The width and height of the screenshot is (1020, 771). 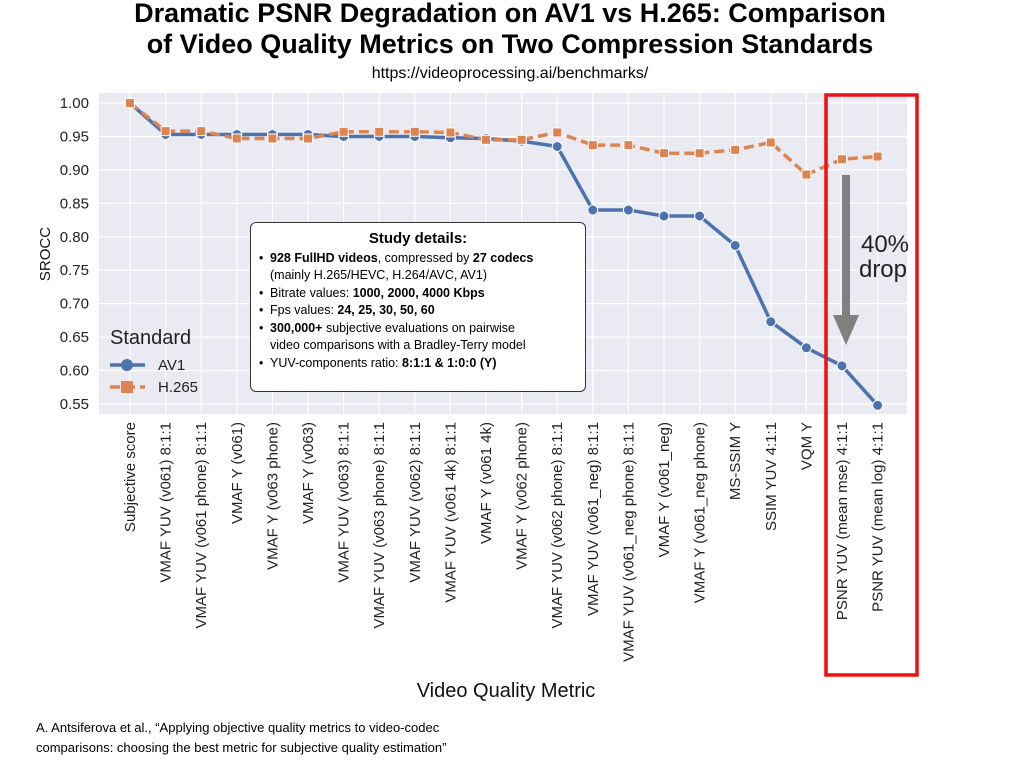 What do you see at coordinates (74, 304) in the screenshot?
I see `y-tick-label: 0.70` at bounding box center [74, 304].